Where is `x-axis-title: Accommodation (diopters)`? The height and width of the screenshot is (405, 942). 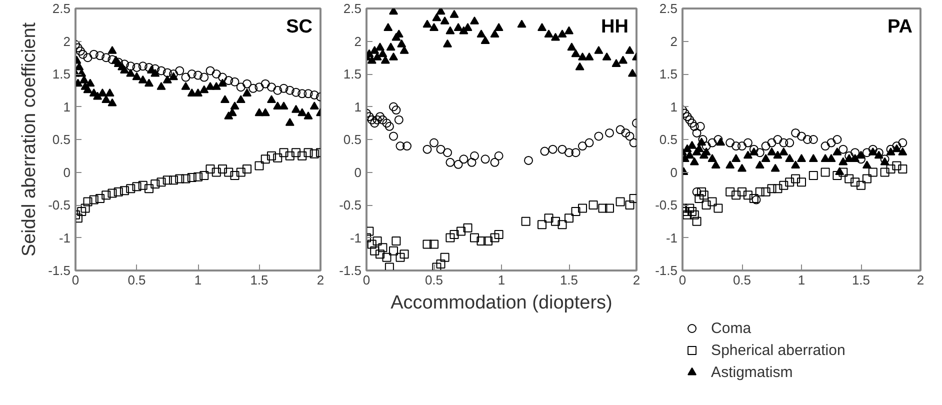
x-axis-title: Accommodation (diopters) is located at coordinates (501, 303).